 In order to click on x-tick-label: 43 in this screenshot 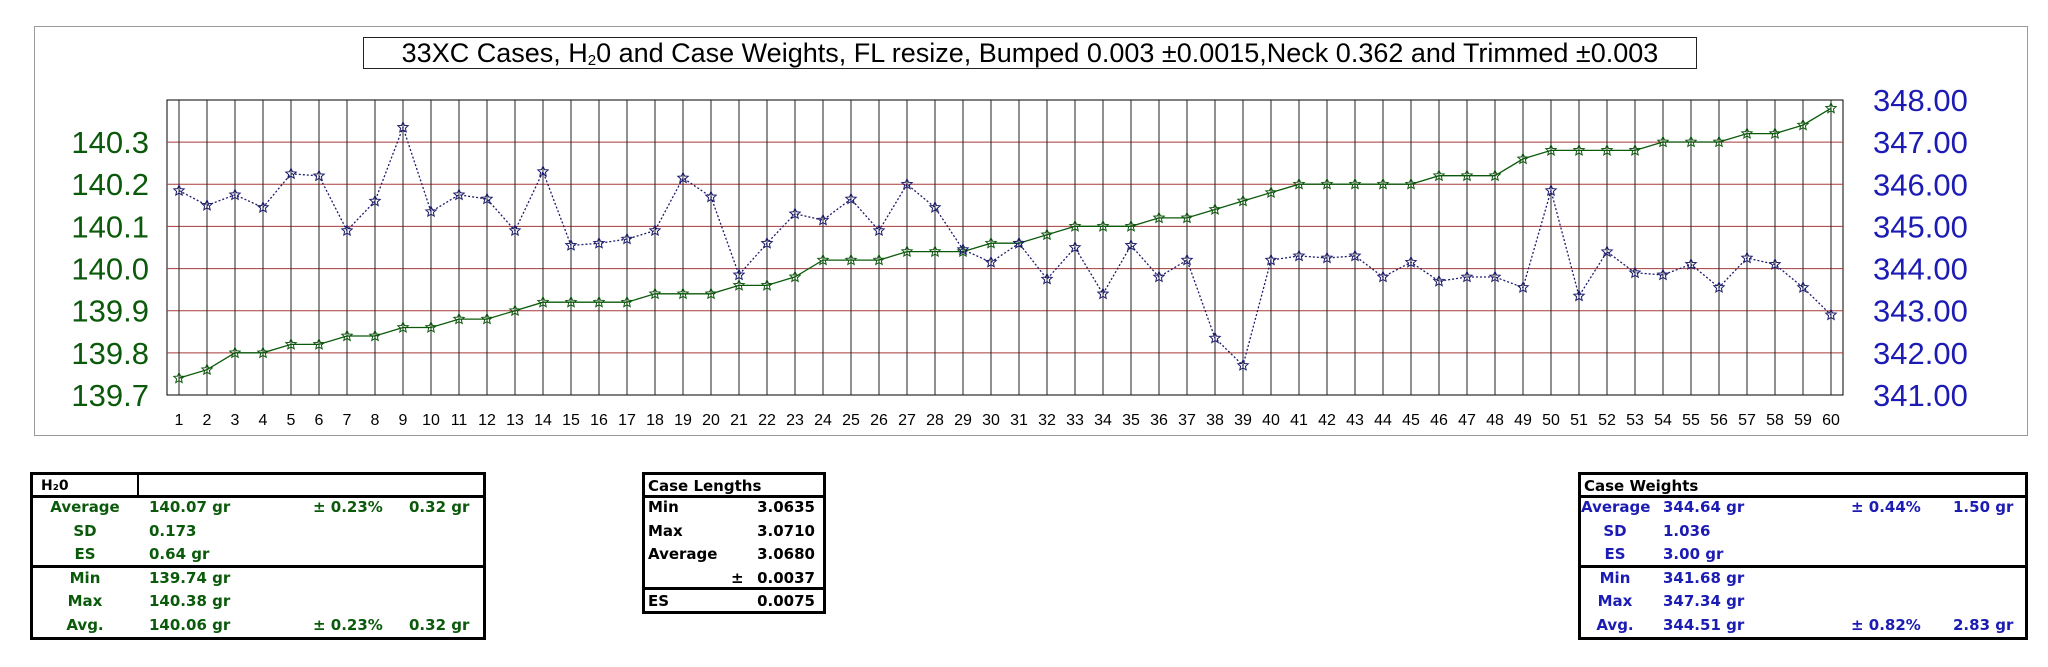, I will do `click(1355, 420)`.